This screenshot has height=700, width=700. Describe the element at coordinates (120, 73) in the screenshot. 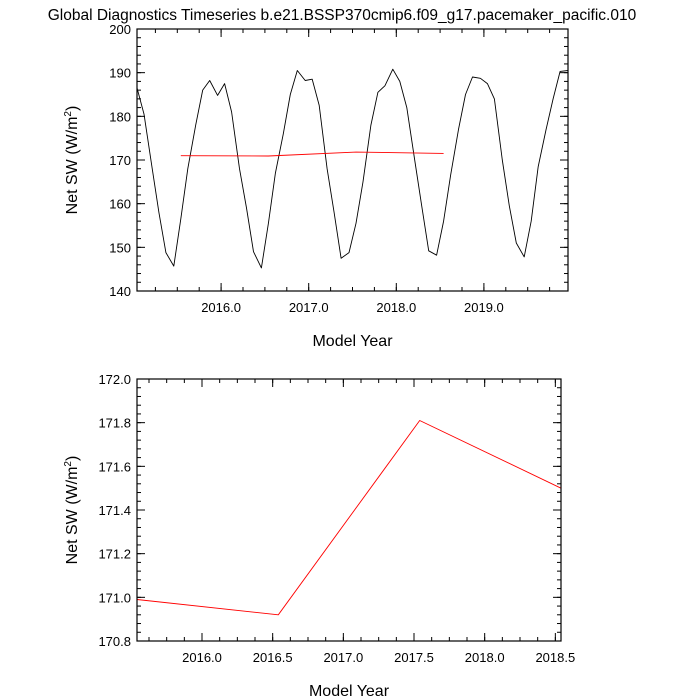

I see `y-tick-label: 190` at that location.